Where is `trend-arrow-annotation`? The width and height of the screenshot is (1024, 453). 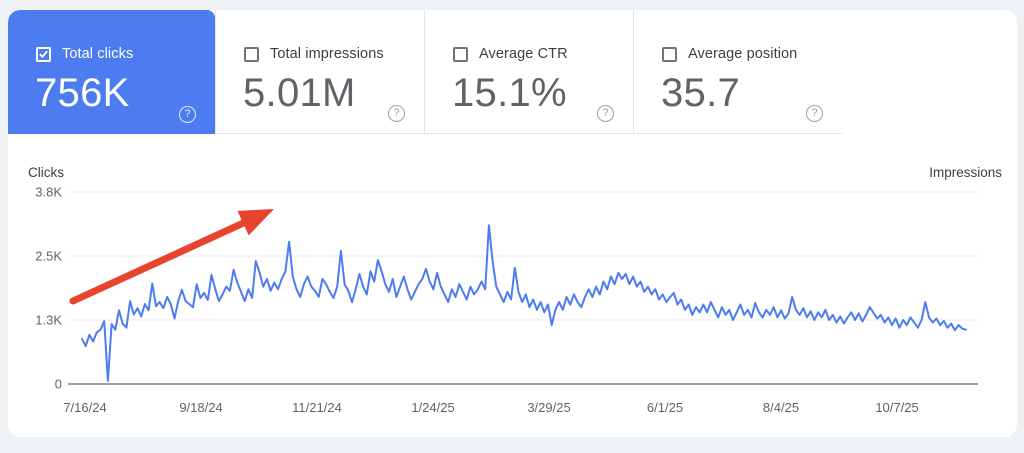
trend-arrow-annotation is located at coordinates (171, 257).